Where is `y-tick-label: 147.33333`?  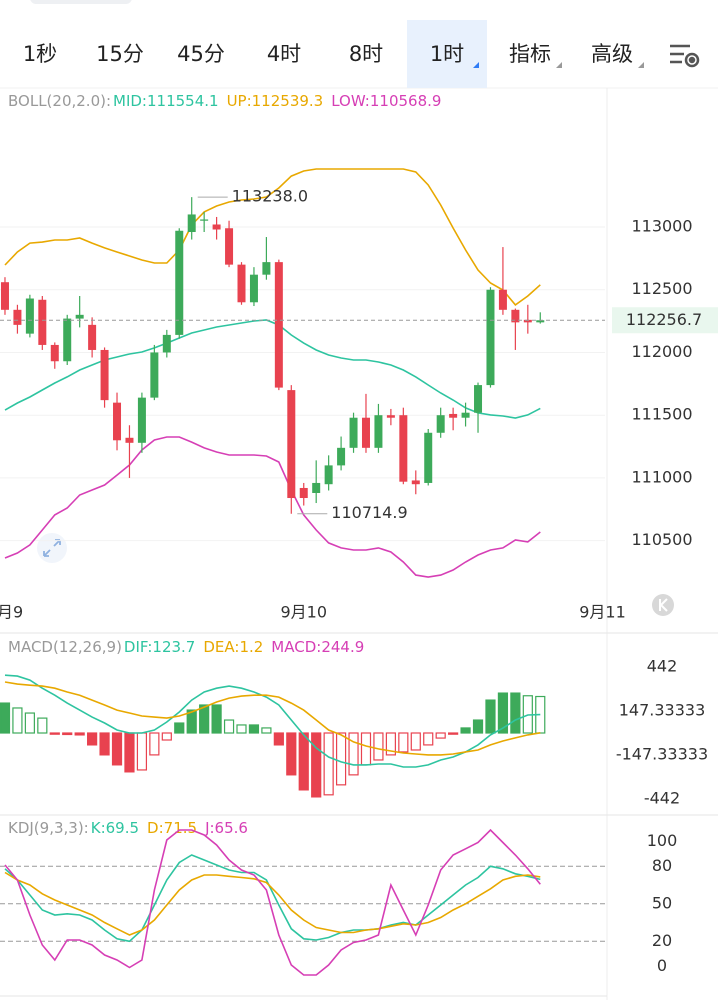 y-tick-label: 147.33333 is located at coordinates (662, 710).